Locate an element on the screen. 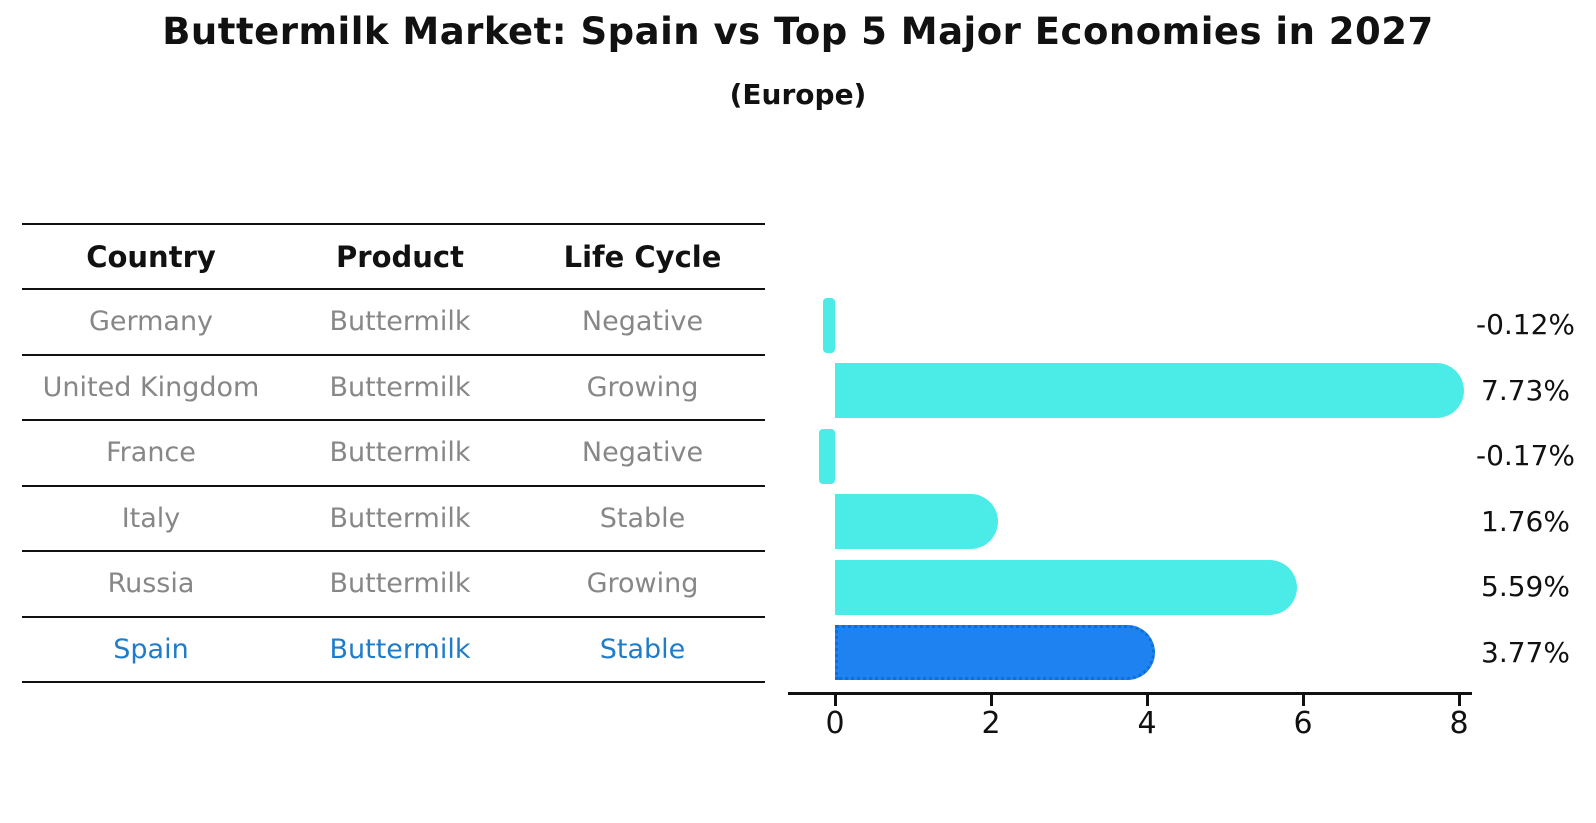  column-header-life-cycle: Life Cycle is located at coordinates (642, 256).